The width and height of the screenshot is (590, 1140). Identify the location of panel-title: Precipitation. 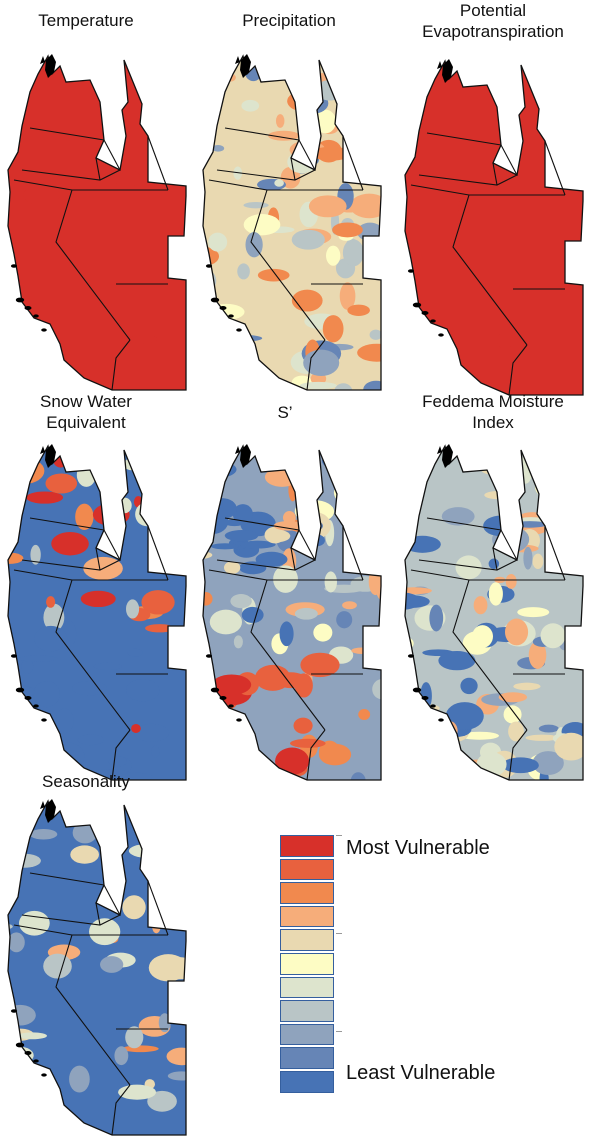
(289, 20).